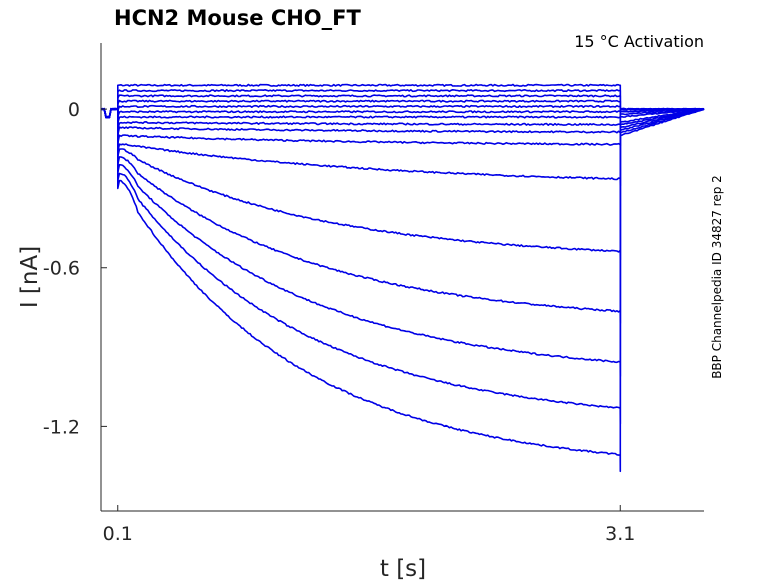 The height and width of the screenshot is (583, 778). I want to click on y-tick-label: -1.2, so click(61, 427).